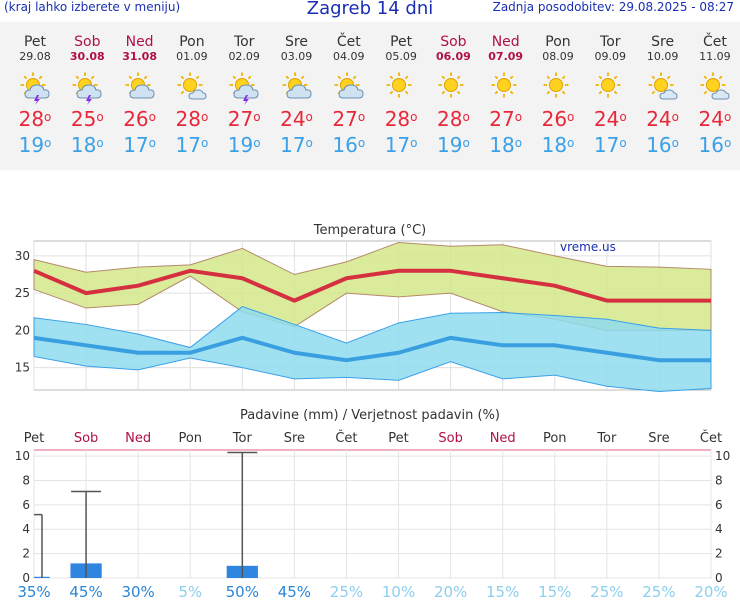  What do you see at coordinates (398, 591) in the screenshot?
I see `precip-probability: 10%` at bounding box center [398, 591].